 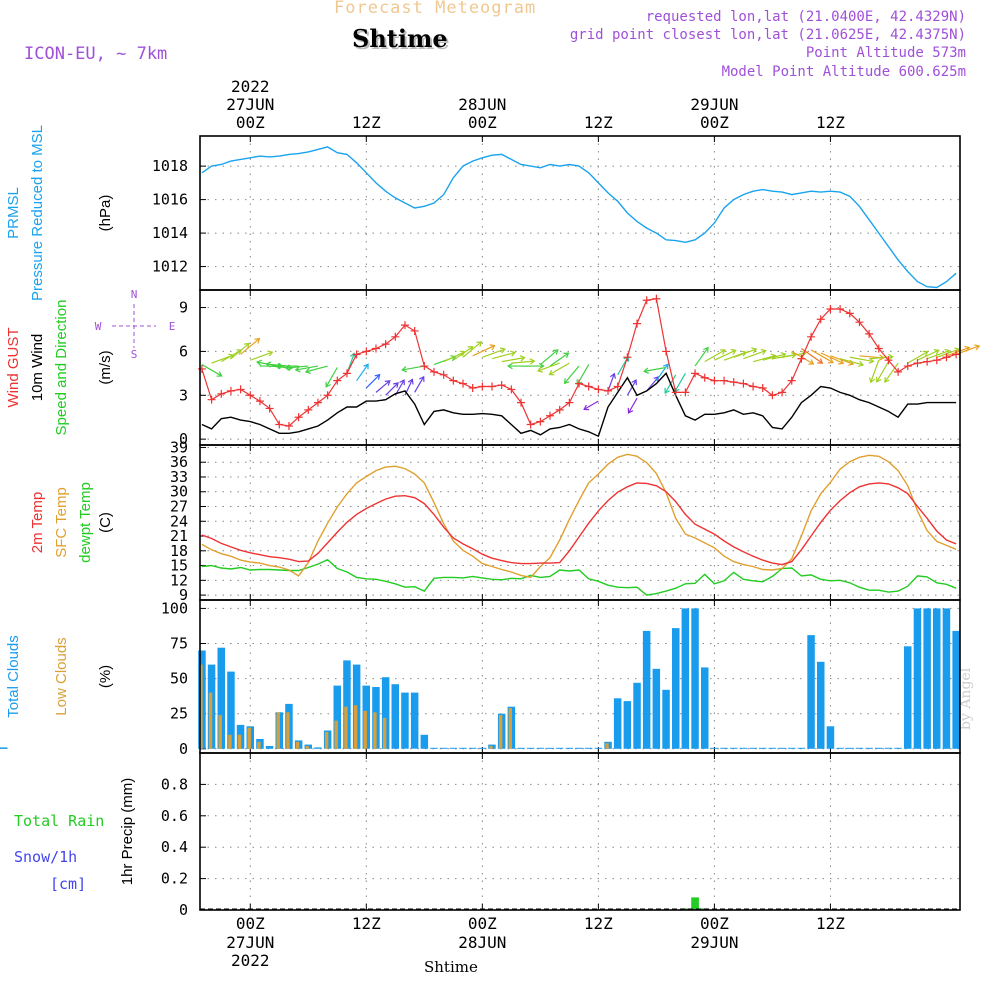 I want to click on y-tick-label: 1012, so click(x=170, y=267).